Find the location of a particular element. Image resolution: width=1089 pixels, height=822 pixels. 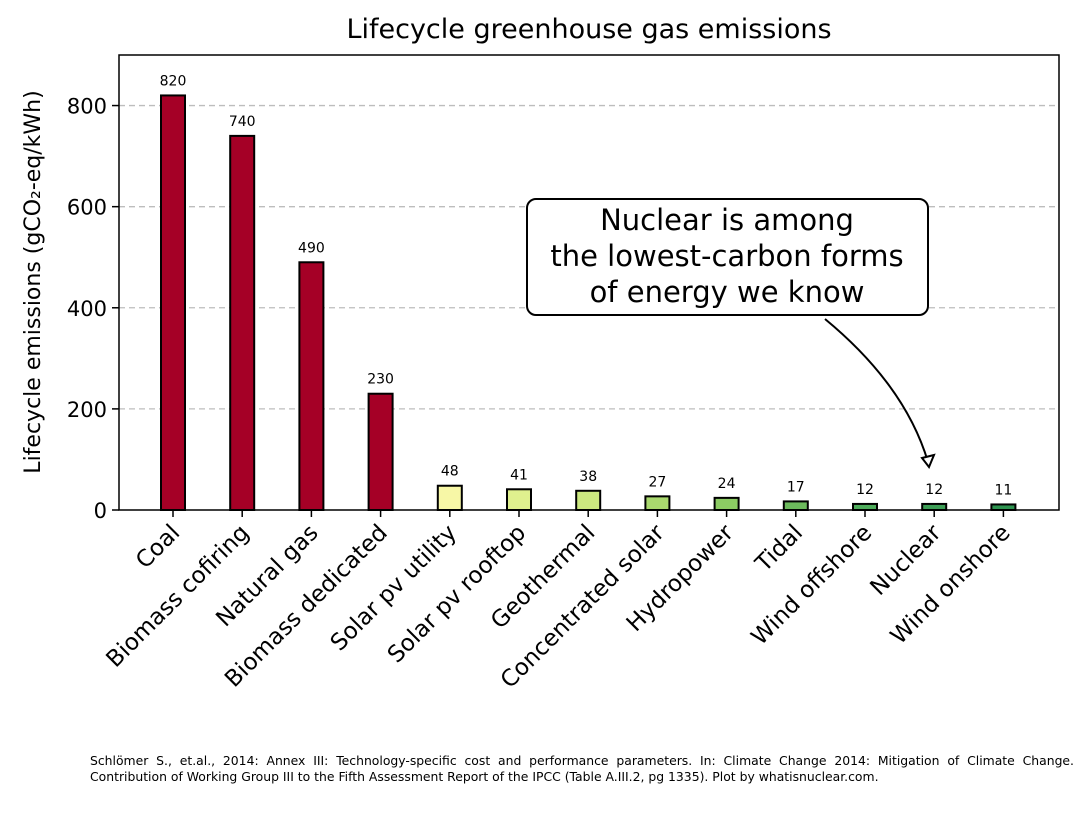

annotation-line: Nuclear is among is located at coordinates (727, 220).